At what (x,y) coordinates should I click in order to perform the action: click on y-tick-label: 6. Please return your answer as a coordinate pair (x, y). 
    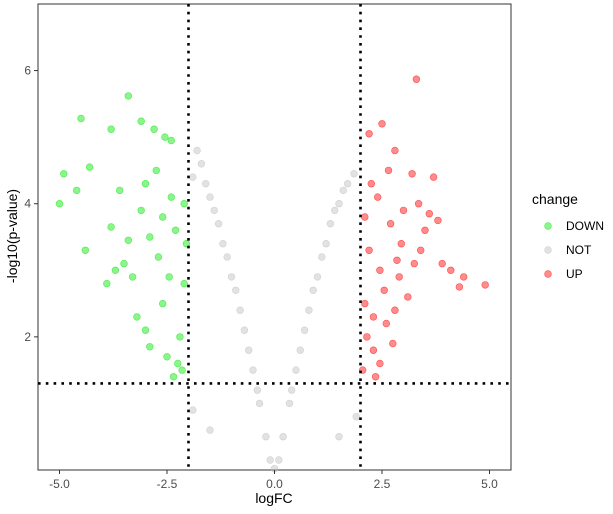
    Looking at the image, I should click on (27, 71).